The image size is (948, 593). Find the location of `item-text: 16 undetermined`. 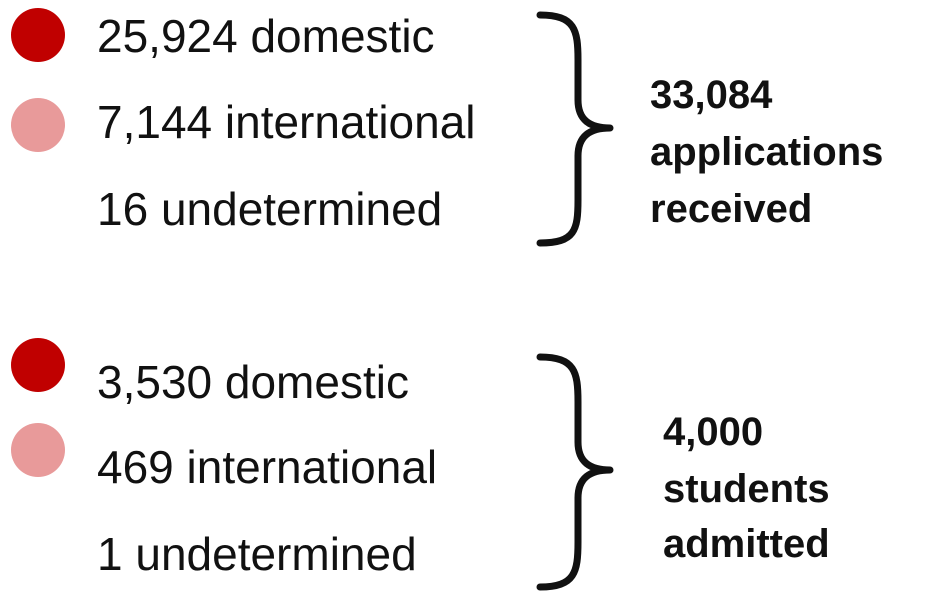

item-text: 16 undetermined is located at coordinates (269, 209).